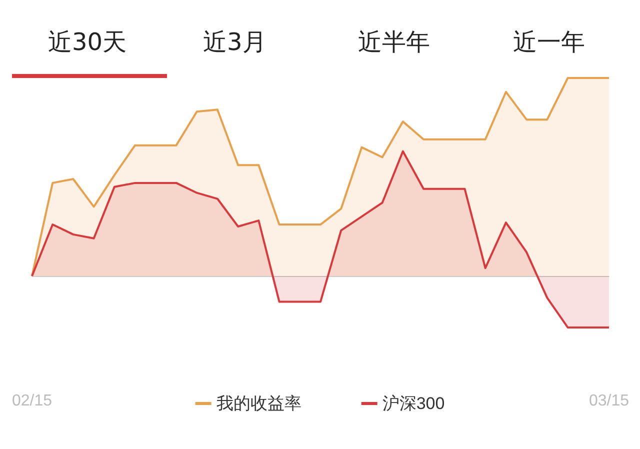 The image size is (640, 449). What do you see at coordinates (87, 42) in the screenshot?
I see `text: 近30天` at bounding box center [87, 42].